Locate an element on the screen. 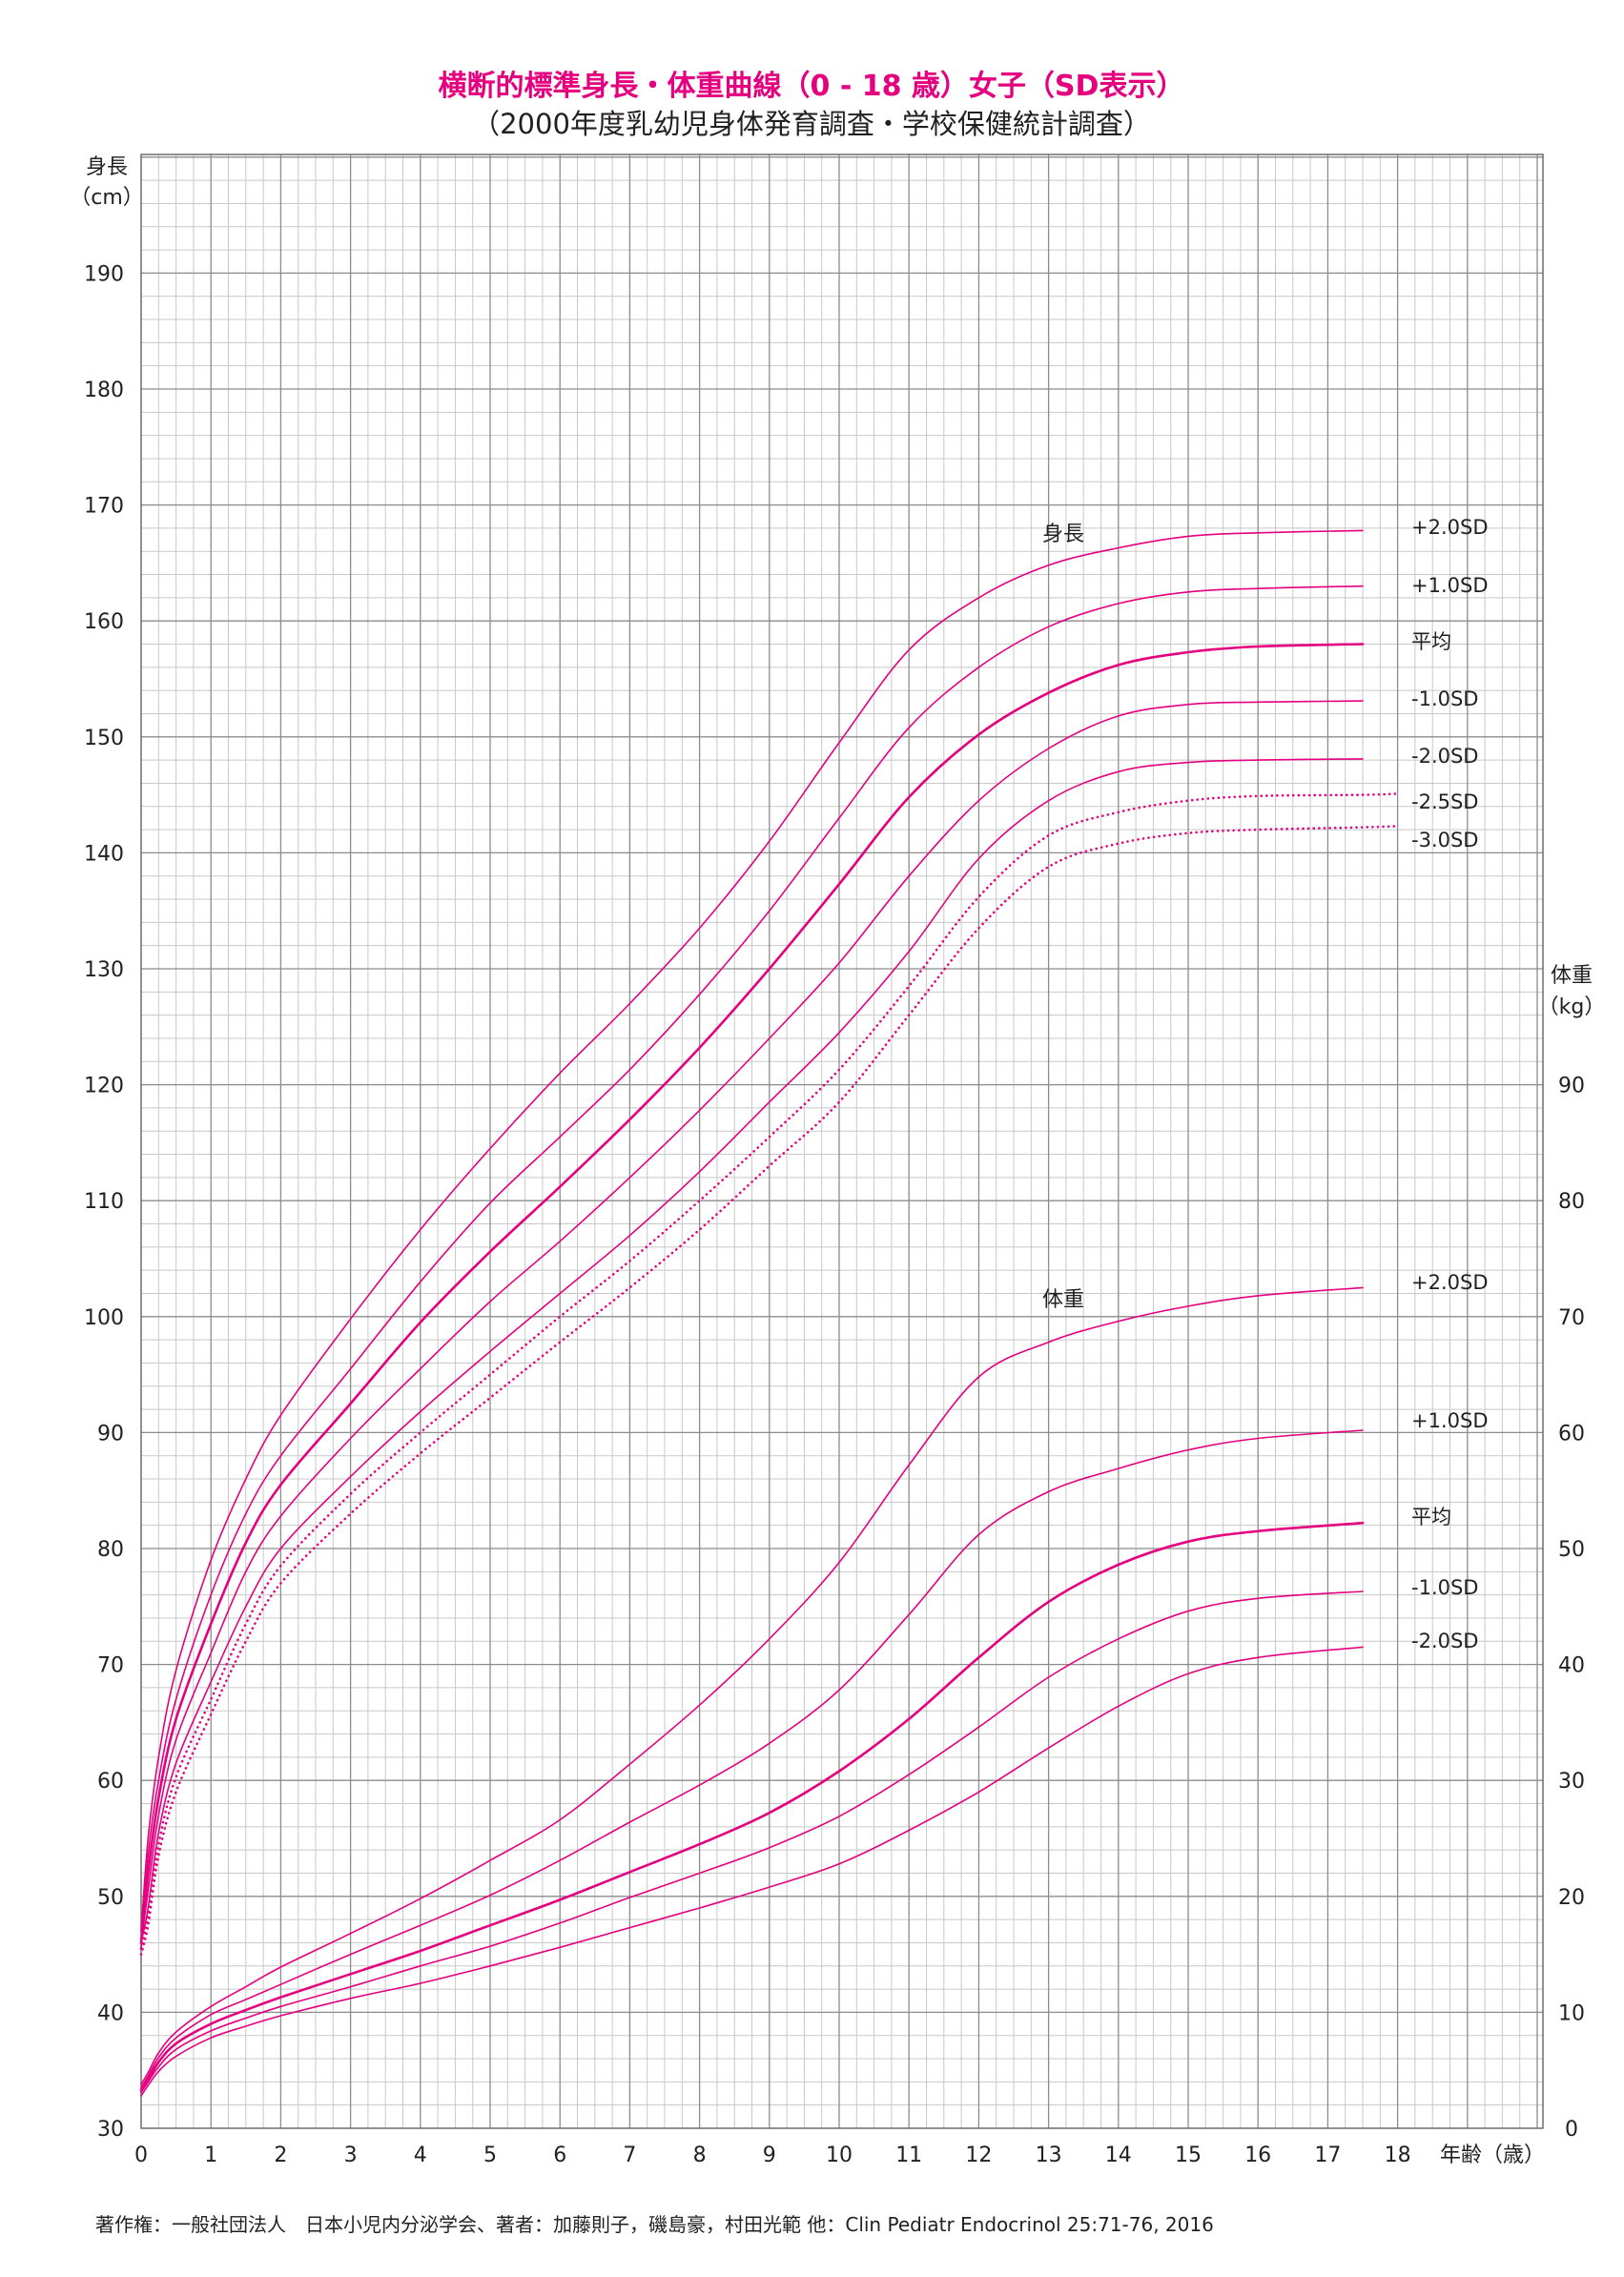 The height and width of the screenshot is (2277, 1624). age-tick-label: 8 is located at coordinates (700, 2156).